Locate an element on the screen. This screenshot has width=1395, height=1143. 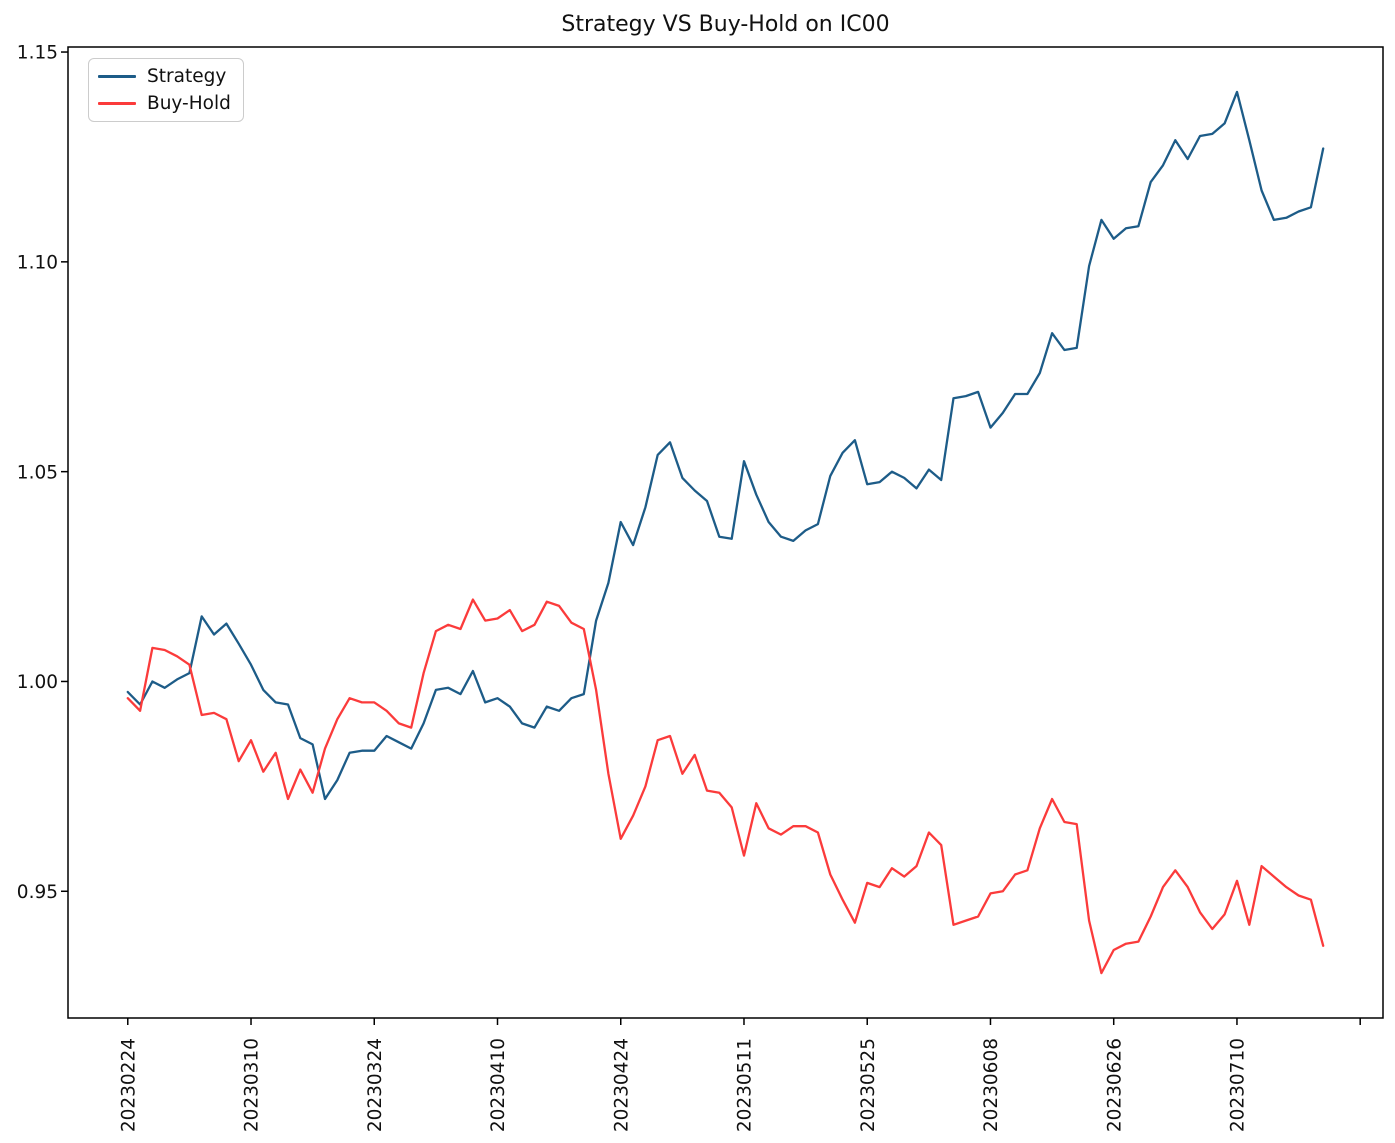
y-tick-label: 0.95 is located at coordinates (37, 892).